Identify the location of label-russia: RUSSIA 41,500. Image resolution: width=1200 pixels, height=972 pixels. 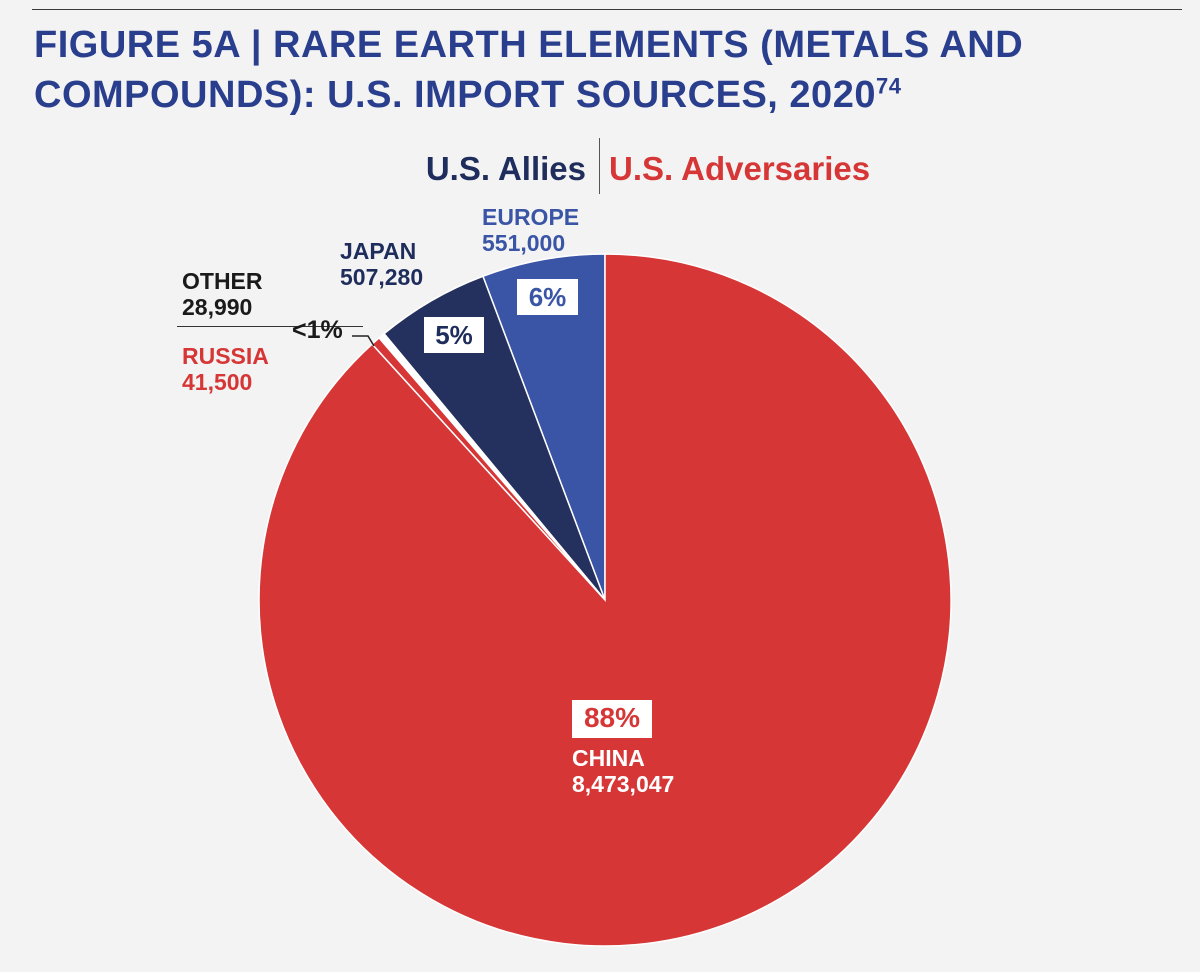
(225, 369).